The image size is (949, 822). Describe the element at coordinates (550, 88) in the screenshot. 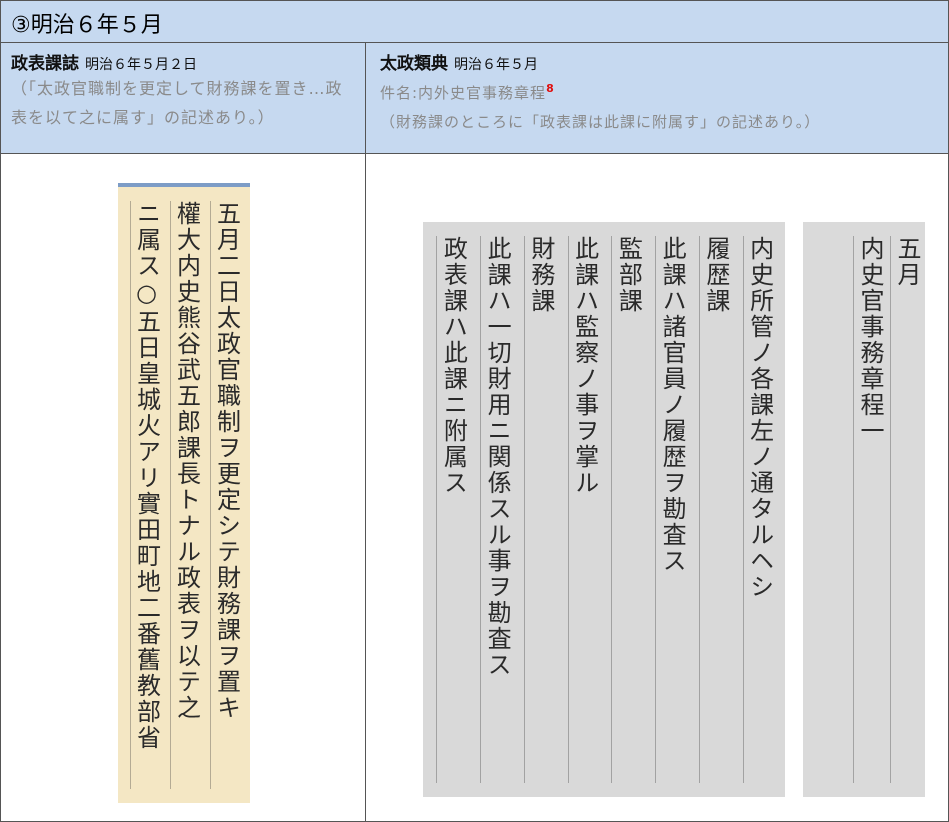

I see `note-mark: 8` at that location.